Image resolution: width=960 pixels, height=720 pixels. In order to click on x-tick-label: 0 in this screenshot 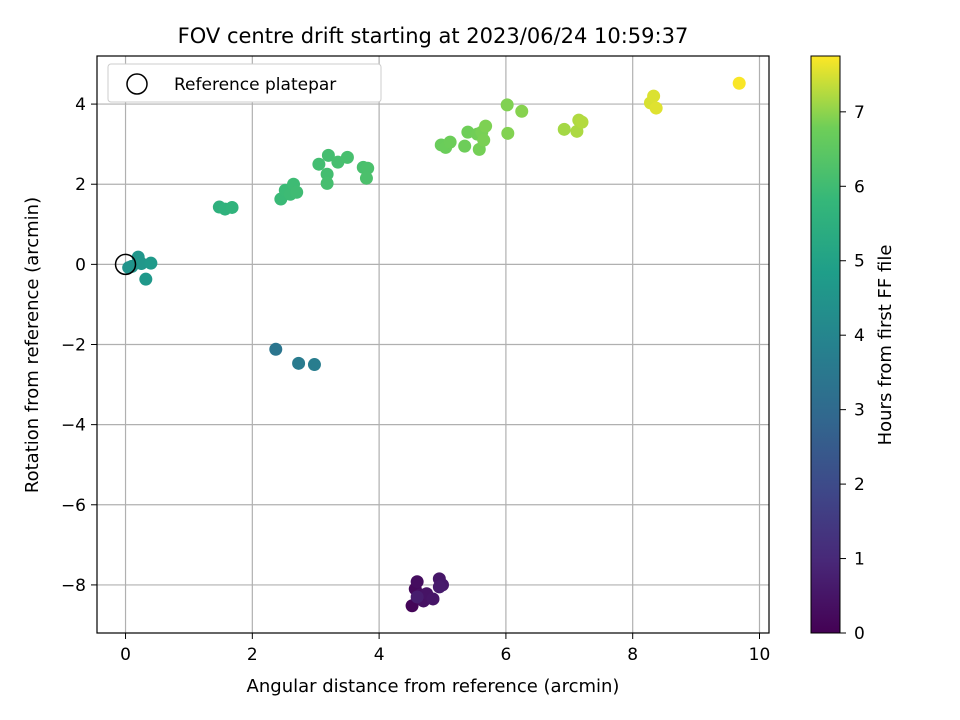, I will do `click(125, 655)`.